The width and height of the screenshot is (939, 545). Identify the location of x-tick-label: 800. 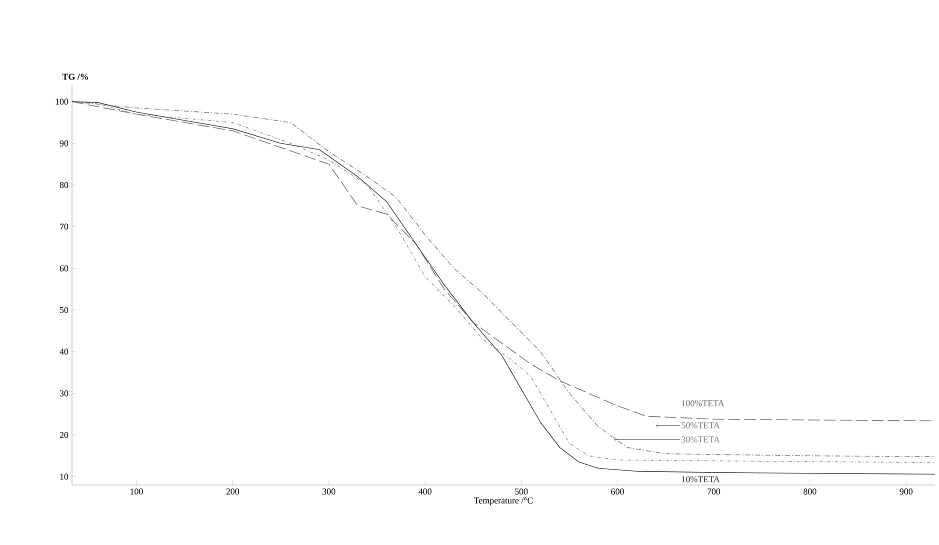
(810, 491).